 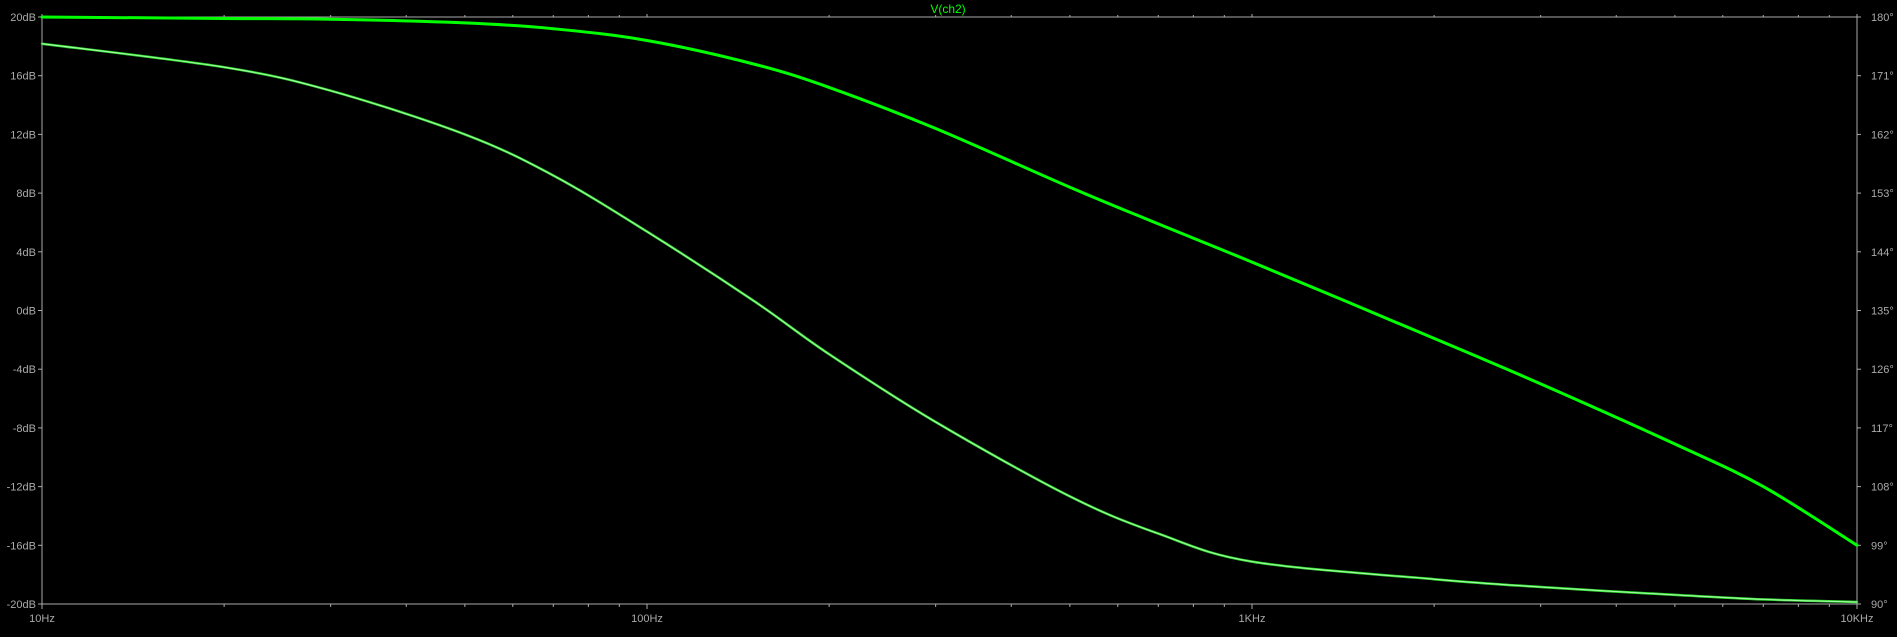 I want to click on y-left-tick-label: -16dB, so click(x=21, y=546).